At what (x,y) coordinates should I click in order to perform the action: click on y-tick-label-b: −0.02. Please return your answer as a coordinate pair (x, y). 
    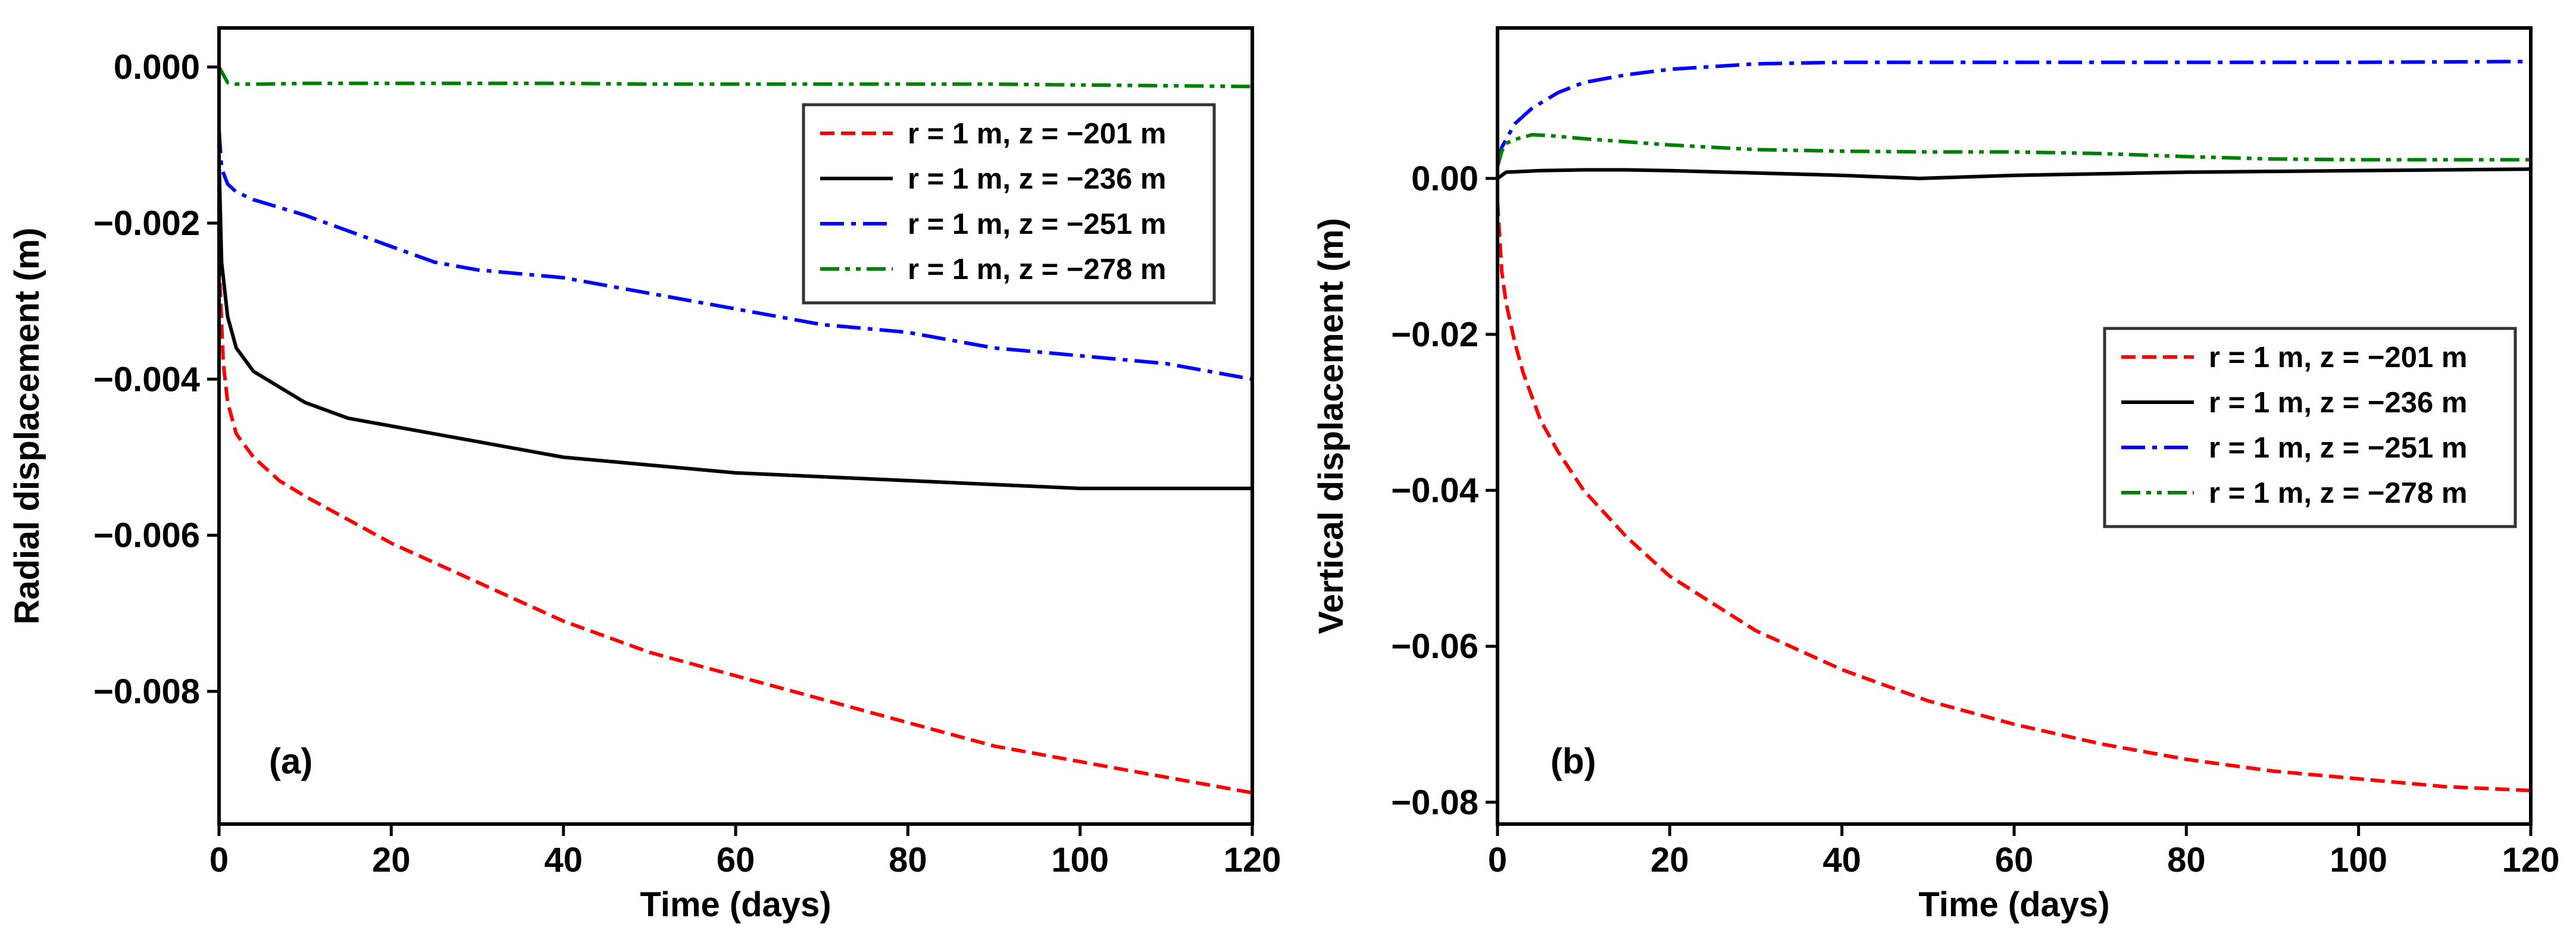
    Looking at the image, I should click on (1434, 334).